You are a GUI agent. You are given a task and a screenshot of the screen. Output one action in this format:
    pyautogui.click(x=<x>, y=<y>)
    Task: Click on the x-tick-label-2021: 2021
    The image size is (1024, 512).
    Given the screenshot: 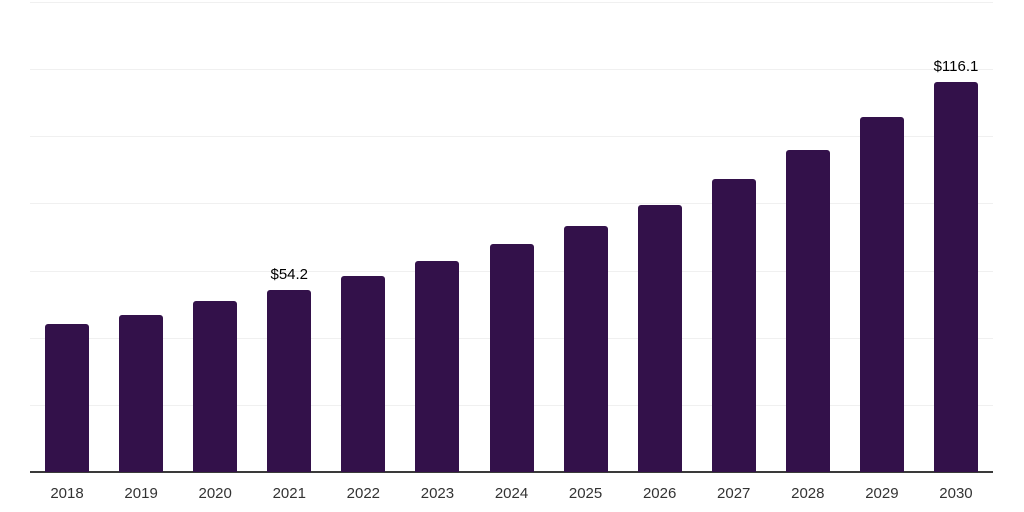 What is the action you would take?
    pyautogui.click(x=289, y=493)
    